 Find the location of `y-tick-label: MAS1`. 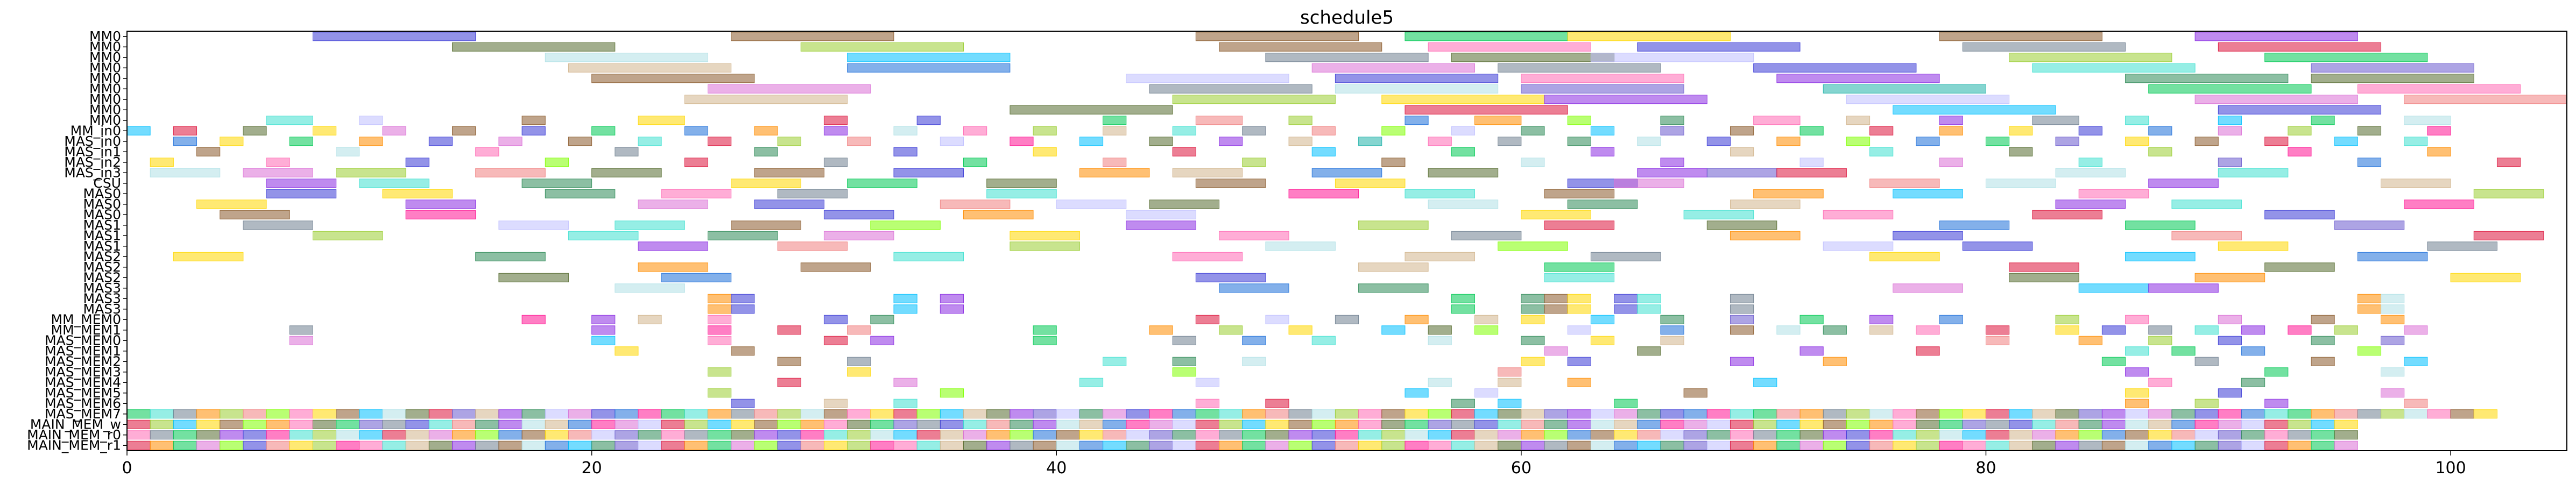

y-tick-label: MAS1 is located at coordinates (102, 235).